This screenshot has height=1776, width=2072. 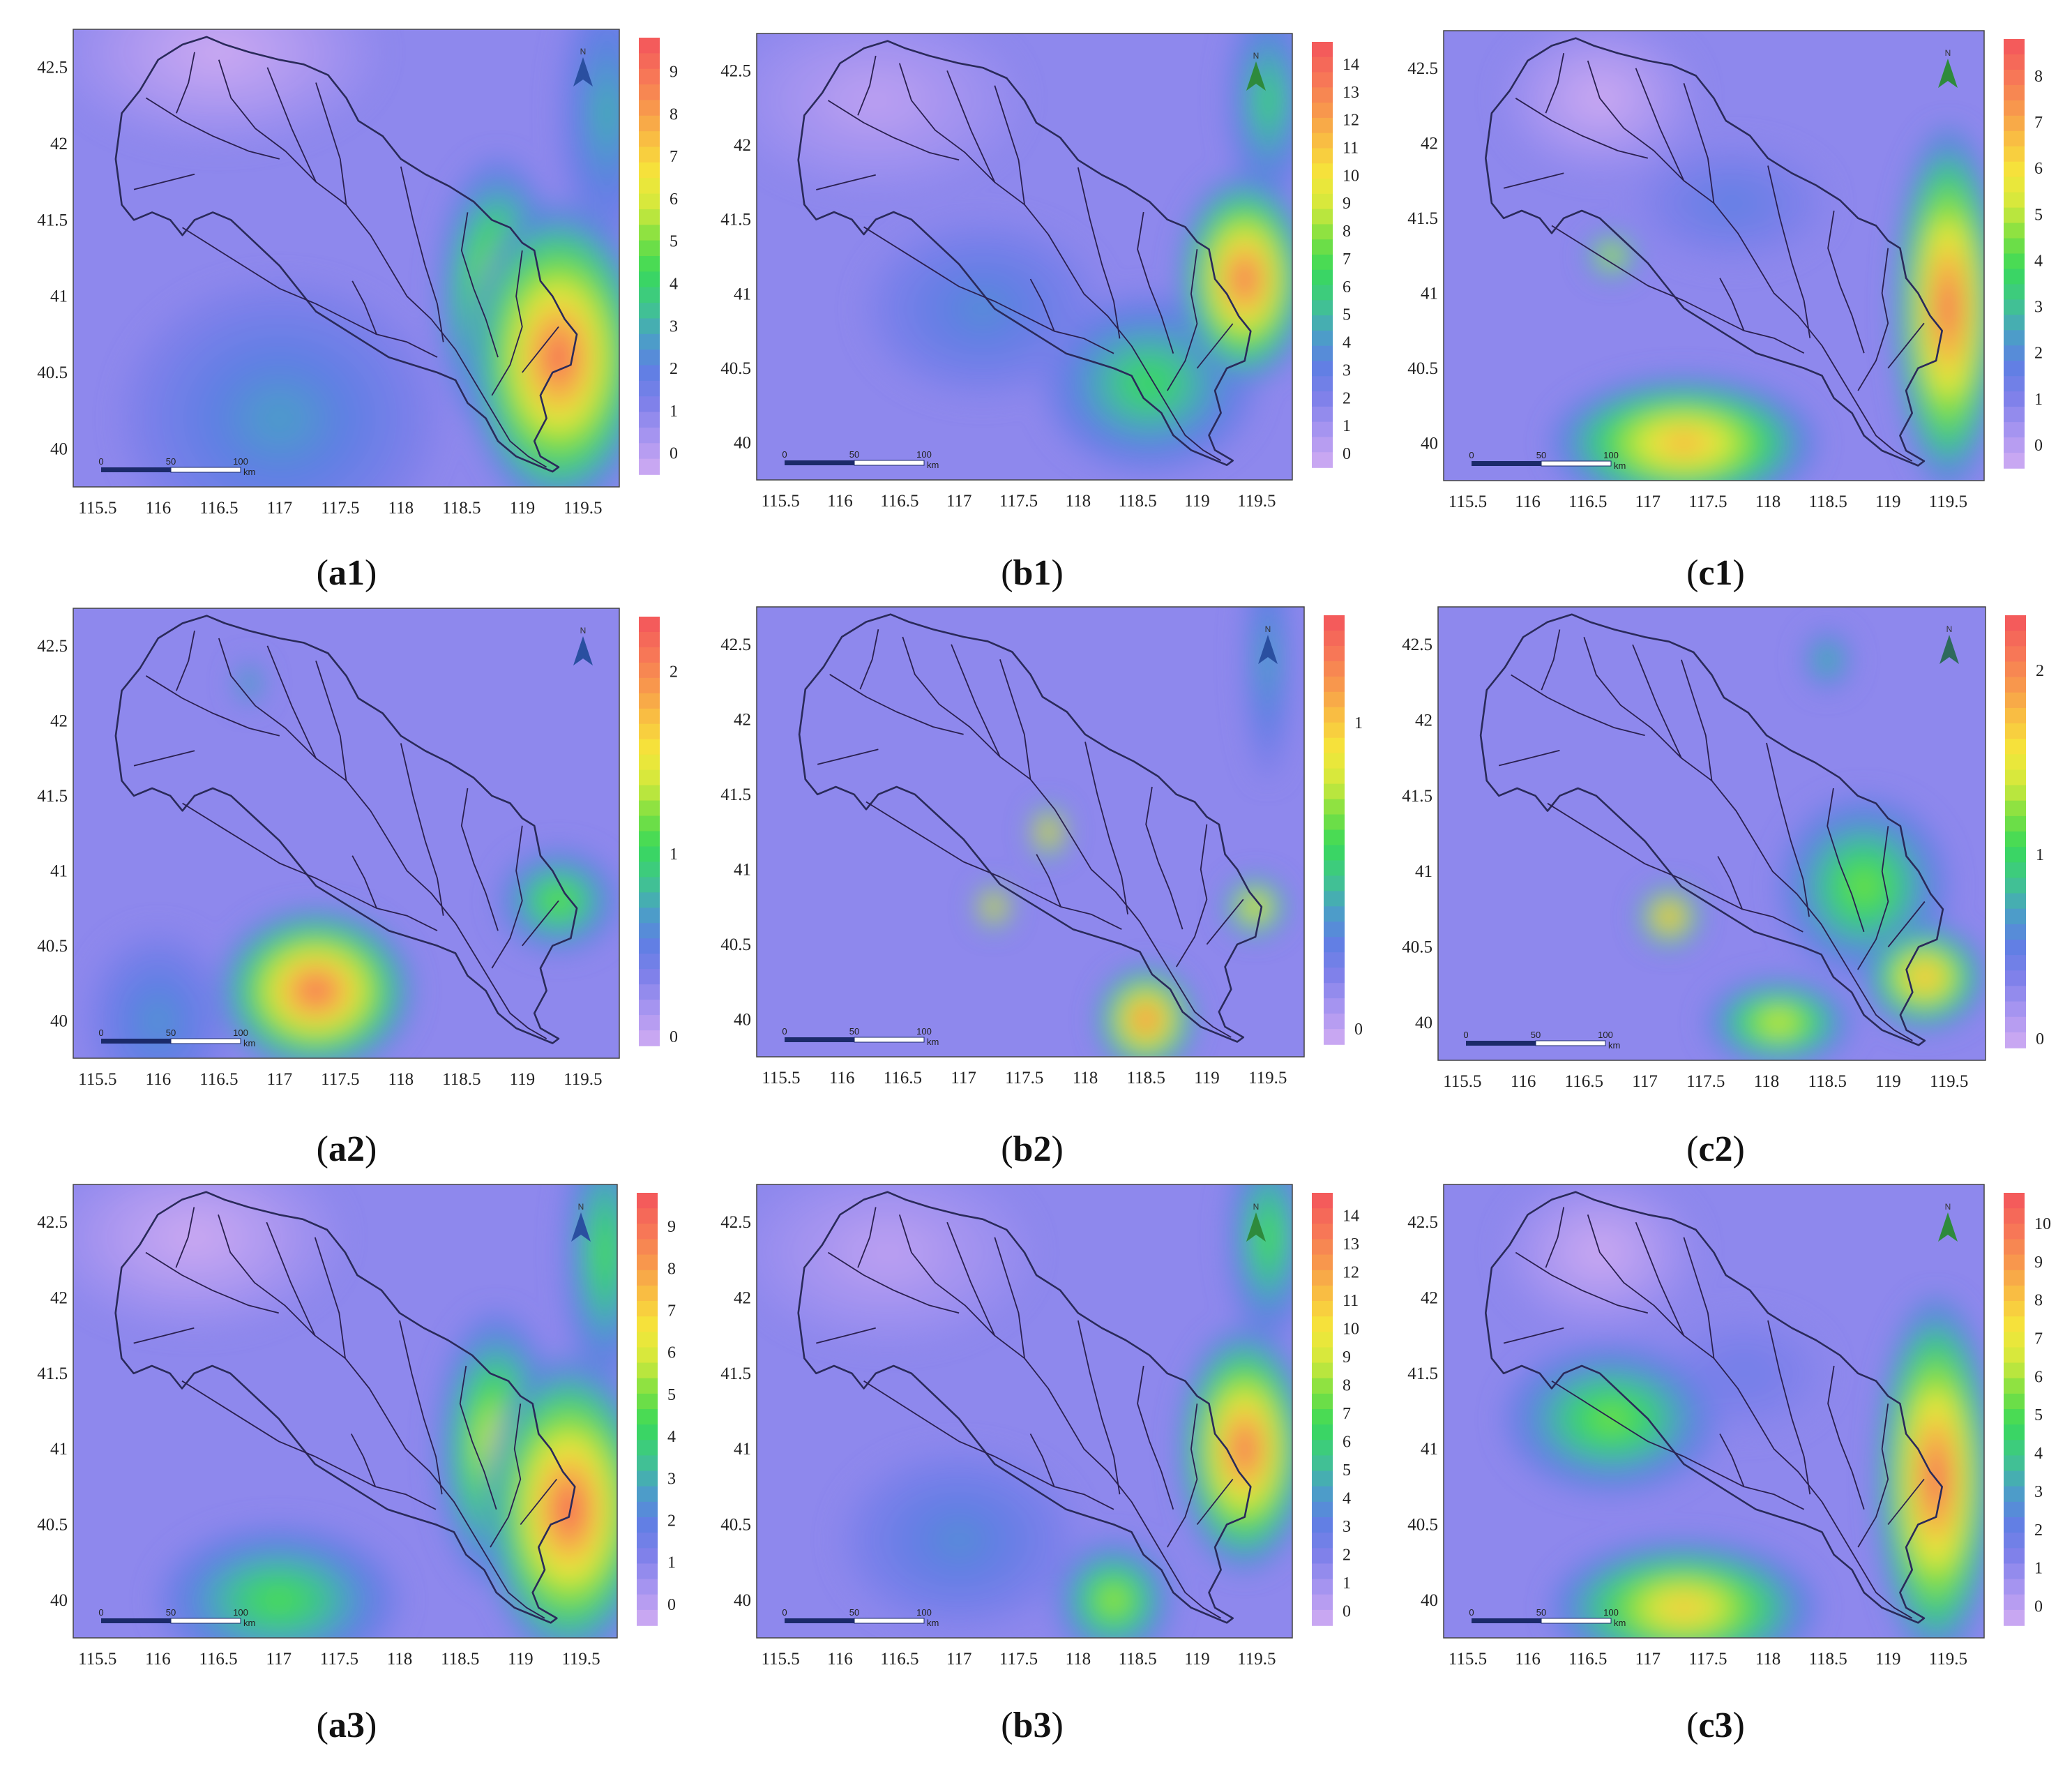 I want to click on colorbar: 0 1 2 3 4 5 6 7 8, so click(x=2024, y=254).